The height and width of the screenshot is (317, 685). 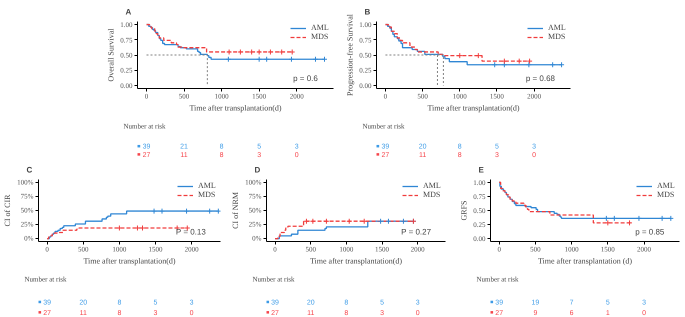 I want to click on x-axis-title: Time after transplantation (d), so click(x=585, y=261).